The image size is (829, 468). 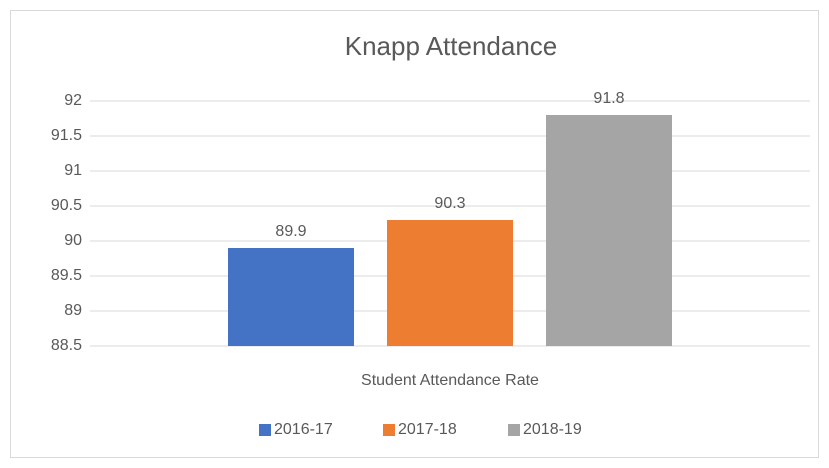 What do you see at coordinates (303, 429) in the screenshot?
I see `legend-label: 2016-17` at bounding box center [303, 429].